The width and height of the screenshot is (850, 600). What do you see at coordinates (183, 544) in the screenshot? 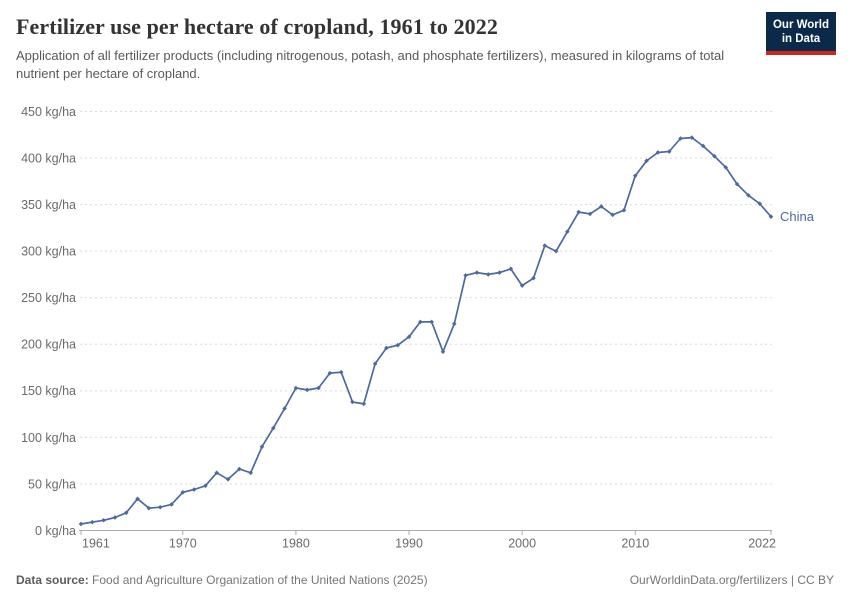
I see `svg-text: 1970` at bounding box center [183, 544].